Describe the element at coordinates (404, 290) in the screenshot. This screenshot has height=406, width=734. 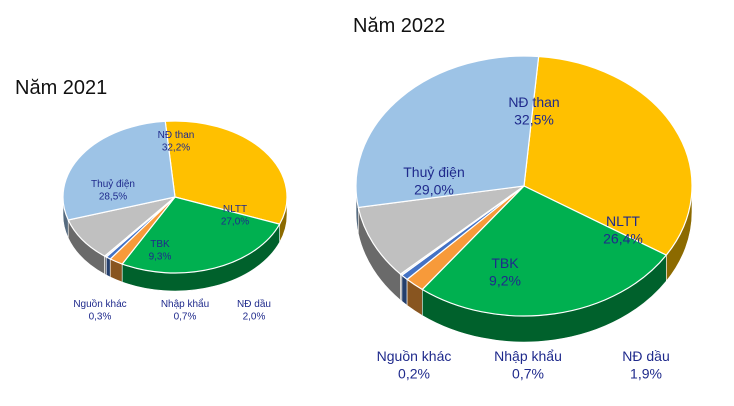
I see `pie-2022-side-nhap-khau` at that location.